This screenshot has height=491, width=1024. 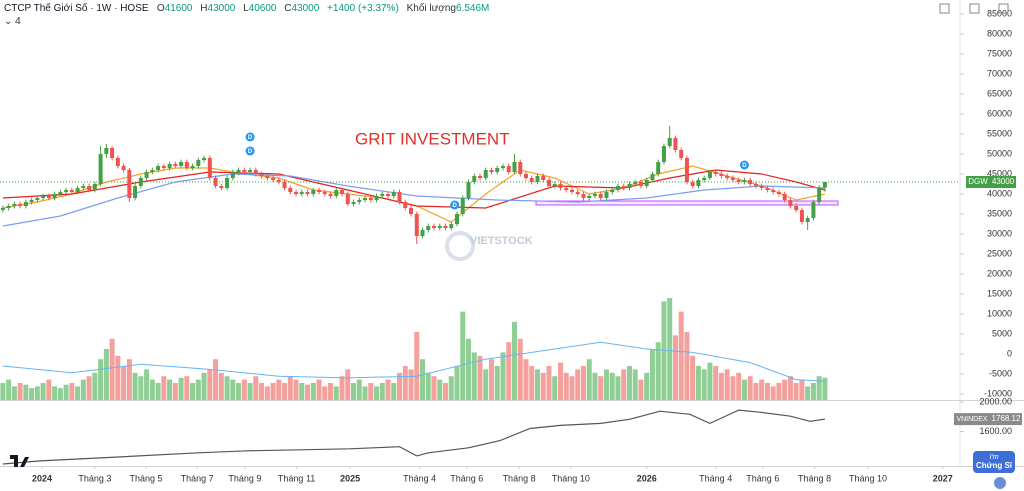 I want to click on volume-ma, so click(x=413, y=361).